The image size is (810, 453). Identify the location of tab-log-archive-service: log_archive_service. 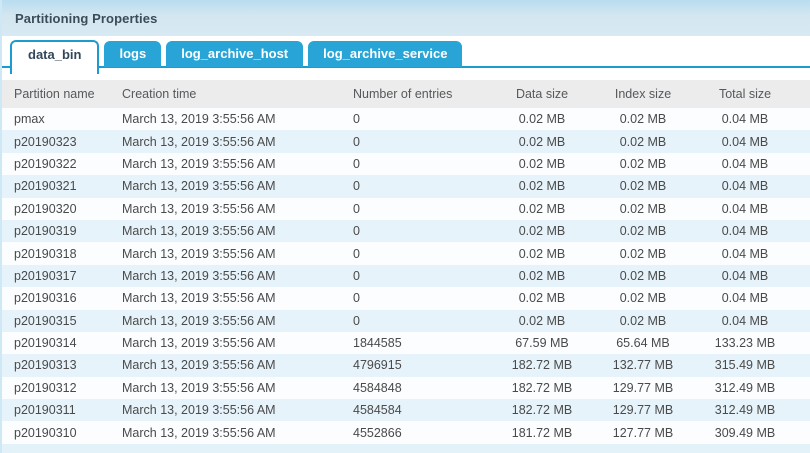
(385, 54).